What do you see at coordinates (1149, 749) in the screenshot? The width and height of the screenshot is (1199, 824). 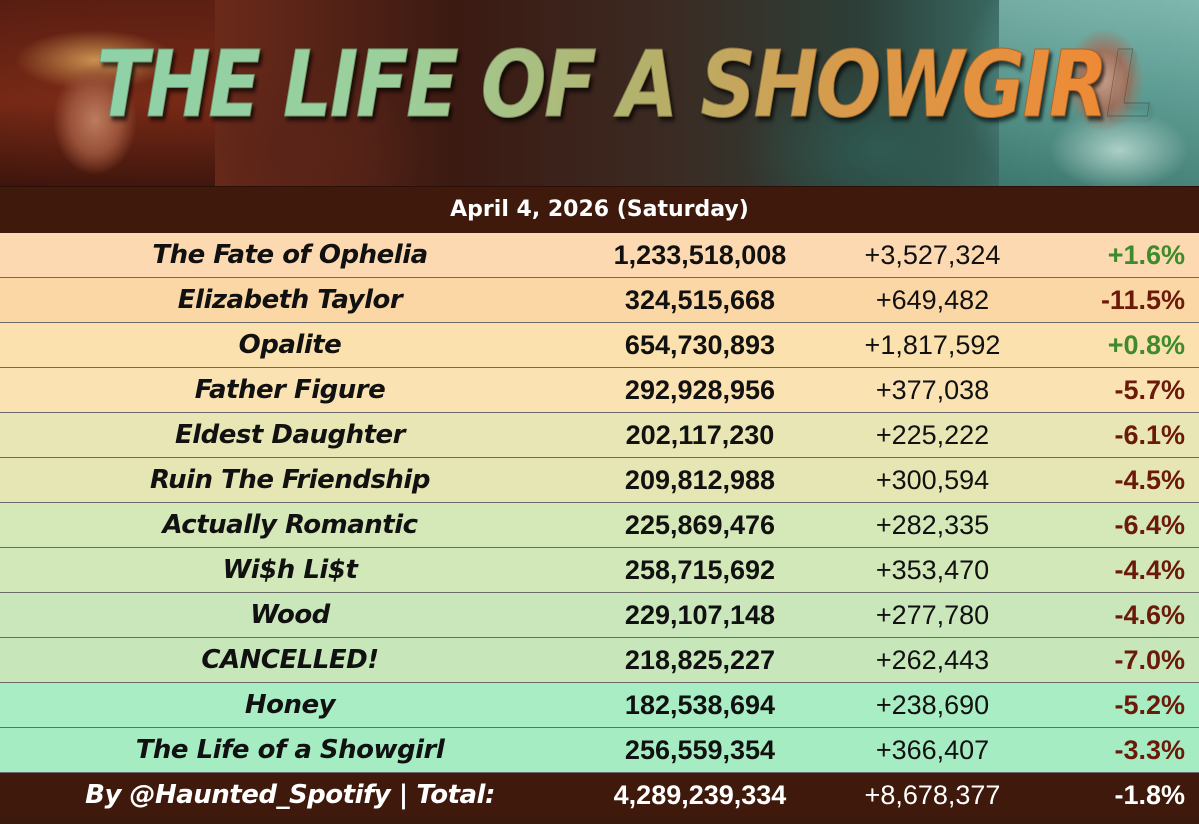 I see `percent-change: -3.3%` at bounding box center [1149, 749].